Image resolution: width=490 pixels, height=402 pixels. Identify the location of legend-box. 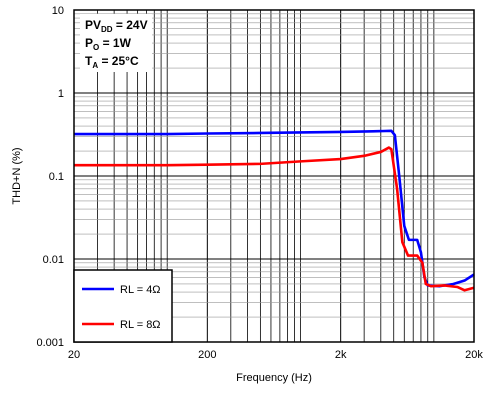
(123, 306).